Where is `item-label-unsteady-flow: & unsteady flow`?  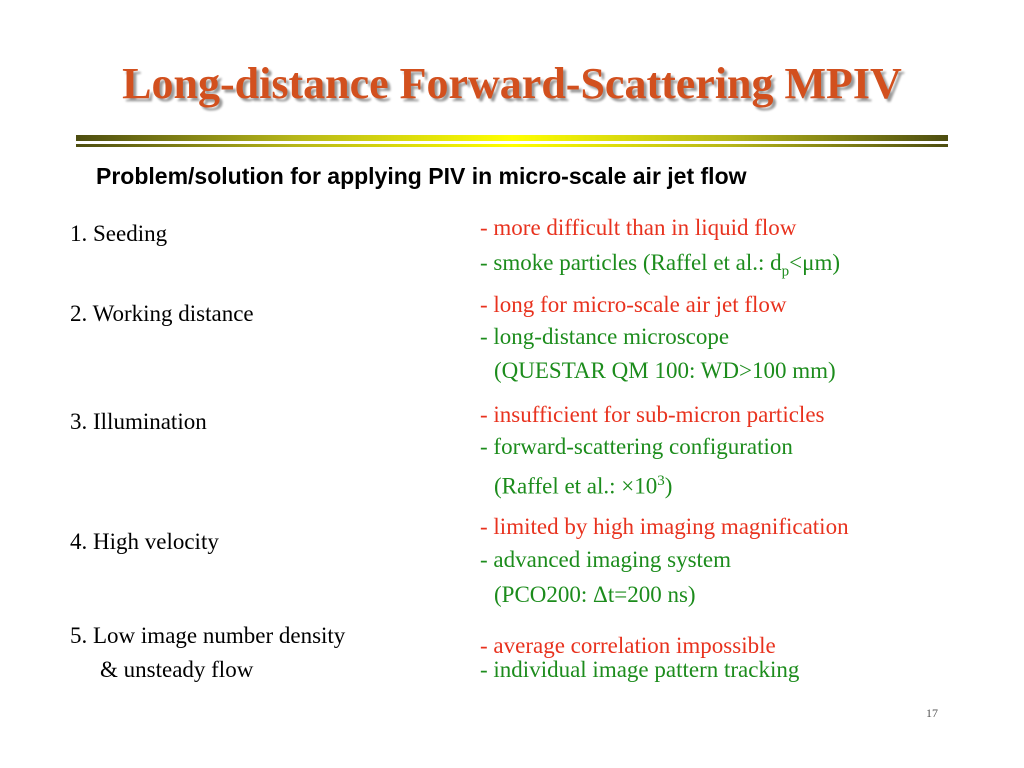 item-label-unsteady-flow: & unsteady flow is located at coordinates (177, 669).